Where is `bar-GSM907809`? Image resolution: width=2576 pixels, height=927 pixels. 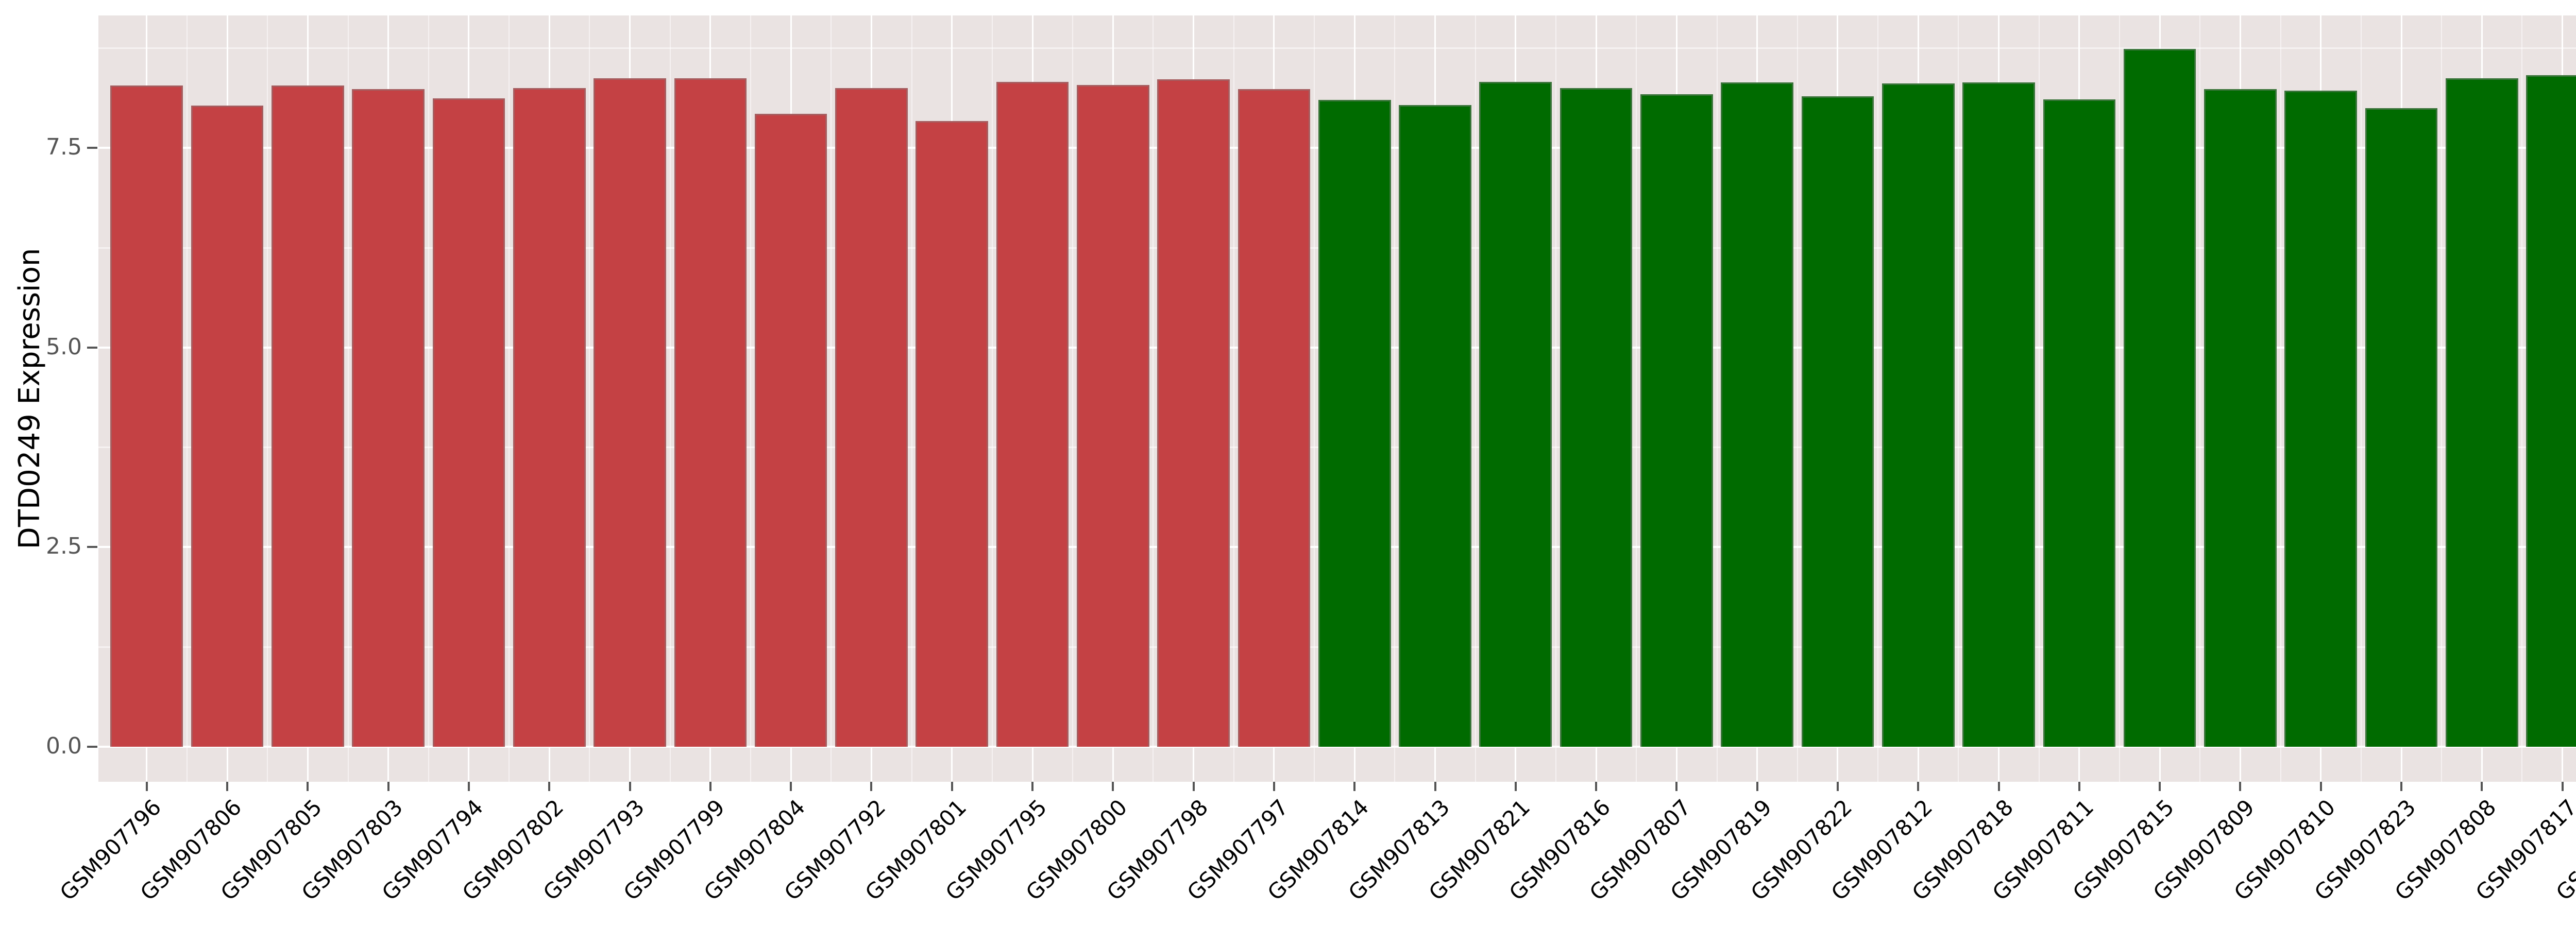
bar-GSM907809 is located at coordinates (2240, 418).